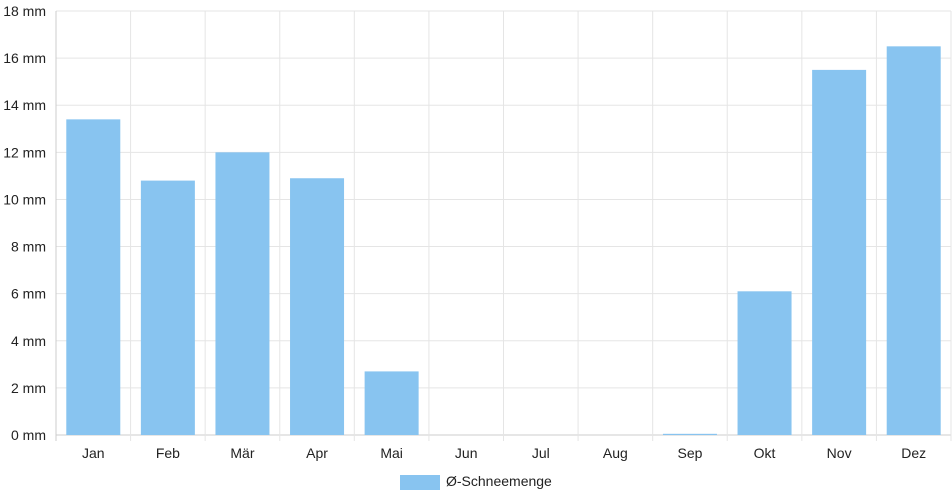 This screenshot has height=500, width=952. I want to click on y-tick-label: 4 mm, so click(28, 341).